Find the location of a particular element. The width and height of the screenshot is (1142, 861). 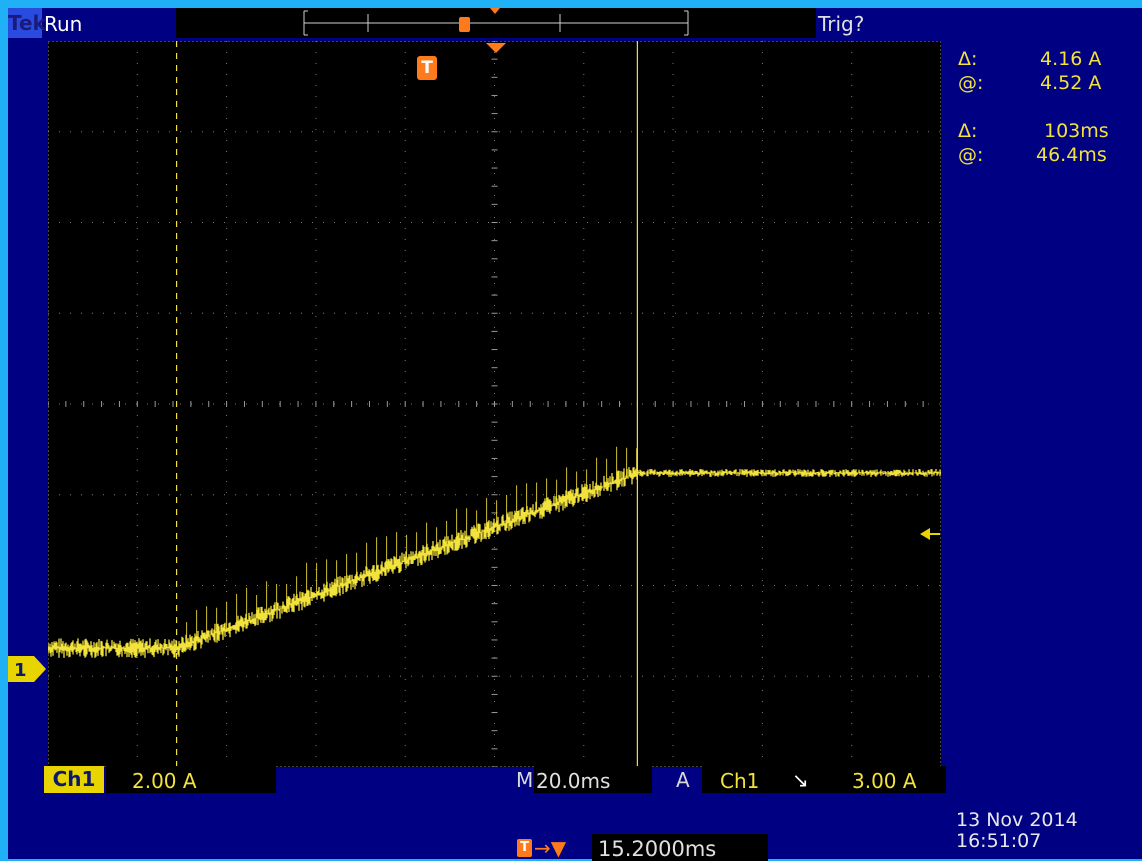

amp-delta-label: Δ: is located at coordinates (968, 59).